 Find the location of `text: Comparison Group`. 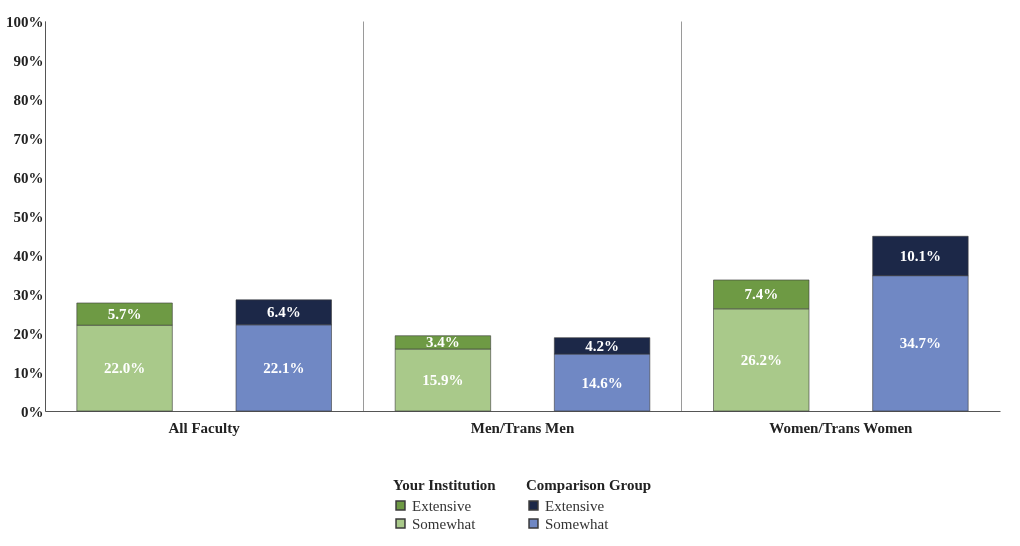

text: Comparison Group is located at coordinates (589, 485).